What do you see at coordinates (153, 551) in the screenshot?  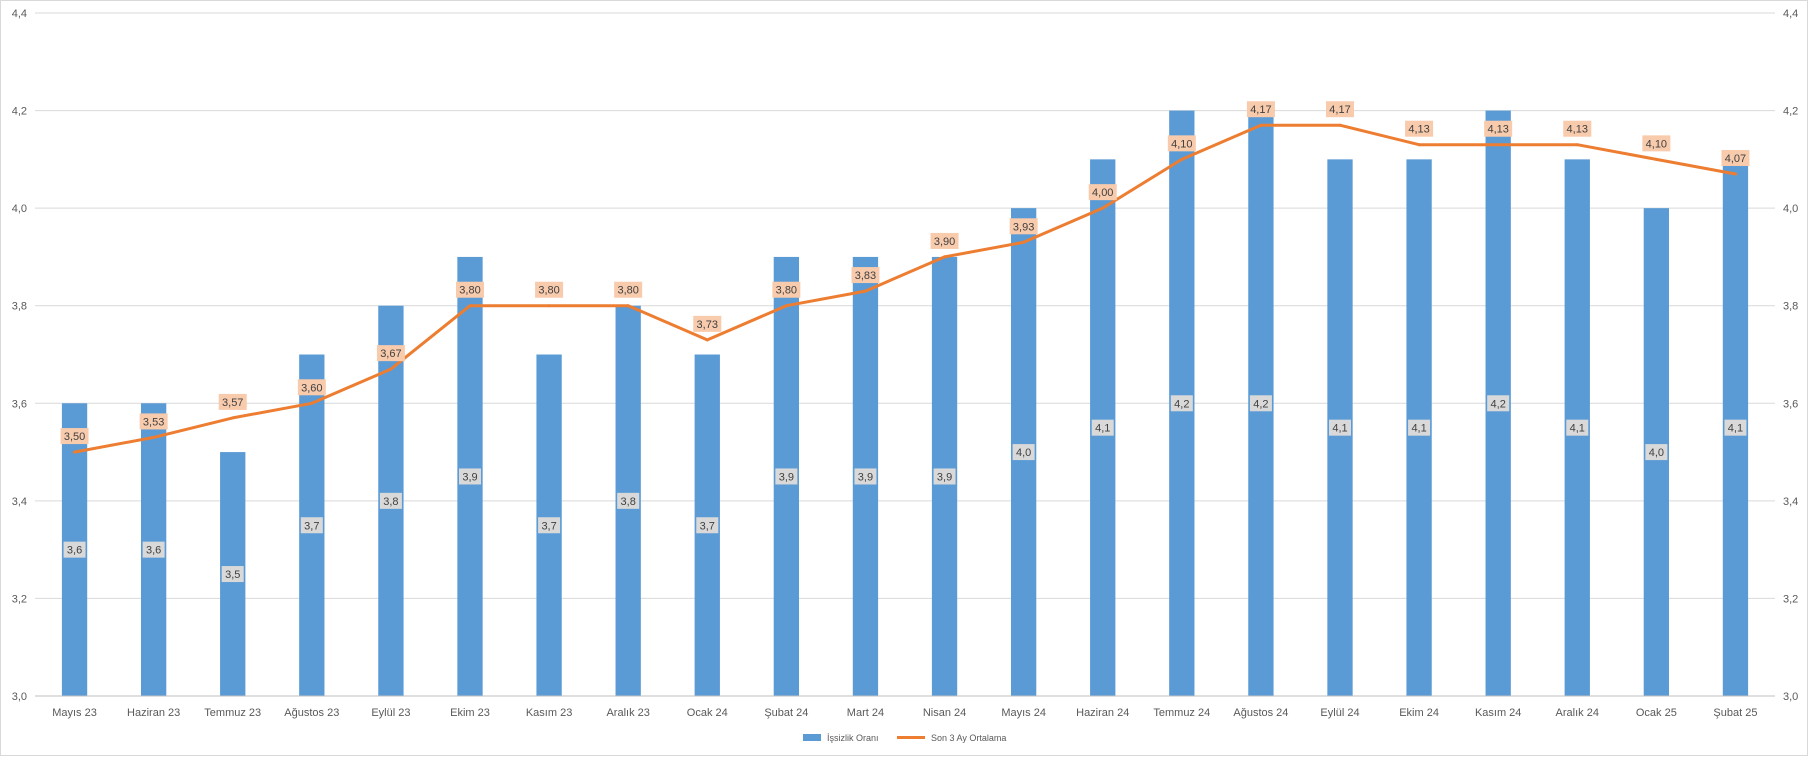 I see `bar-data-label: 3,6` at bounding box center [153, 551].